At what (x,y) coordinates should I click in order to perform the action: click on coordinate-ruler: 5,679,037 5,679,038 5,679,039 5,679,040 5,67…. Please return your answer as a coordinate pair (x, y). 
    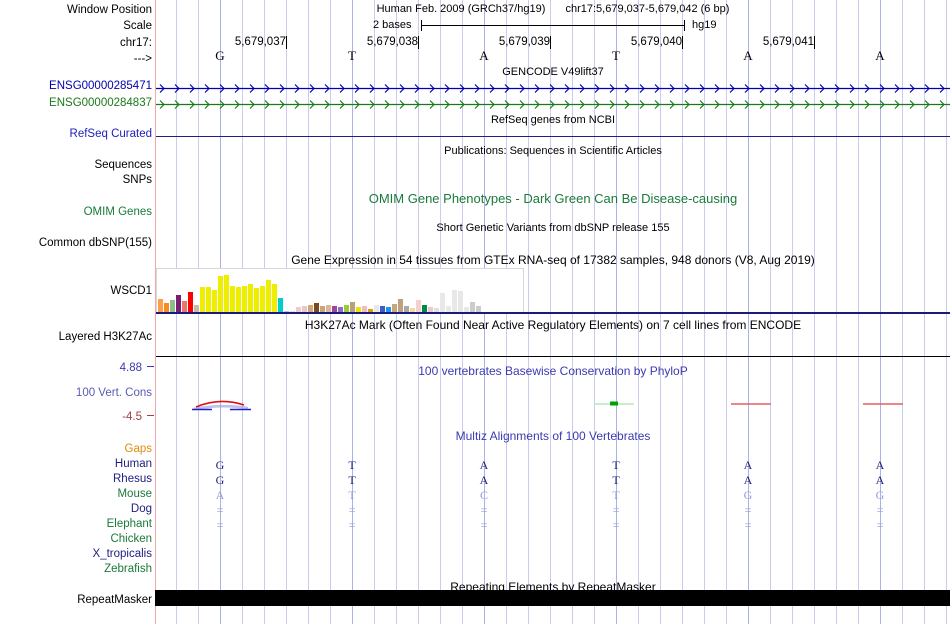
    Looking at the image, I should click on (553, 44).